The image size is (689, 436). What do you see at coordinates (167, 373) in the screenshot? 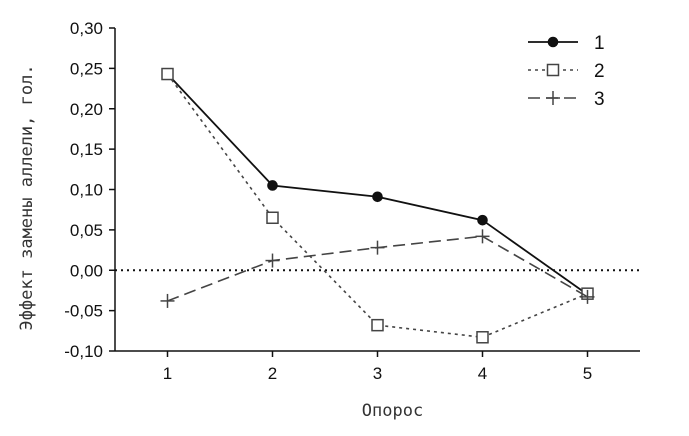
I see `x-tick-label: 1` at bounding box center [167, 373].